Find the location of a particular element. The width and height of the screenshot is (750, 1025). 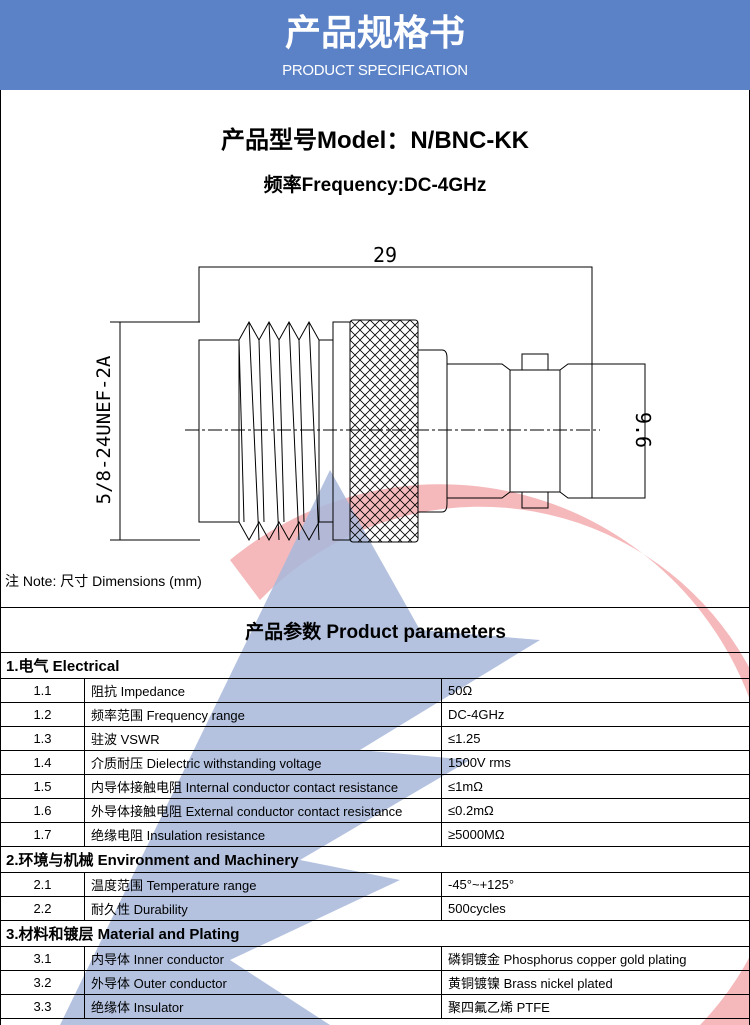

row-number: 3.2 is located at coordinates (42, 982).